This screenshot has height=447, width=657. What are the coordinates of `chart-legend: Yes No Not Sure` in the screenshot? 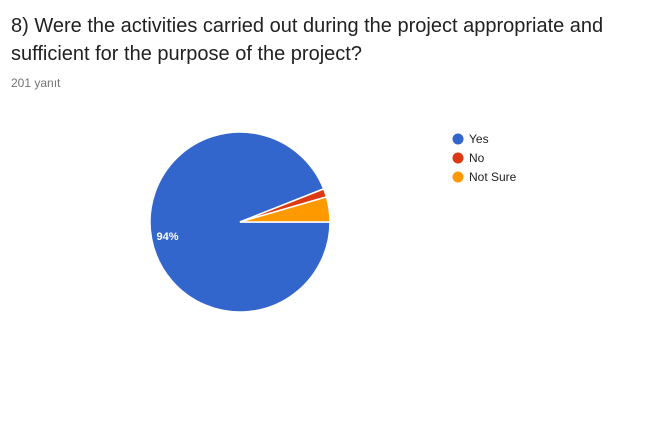 It's located at (484, 158).